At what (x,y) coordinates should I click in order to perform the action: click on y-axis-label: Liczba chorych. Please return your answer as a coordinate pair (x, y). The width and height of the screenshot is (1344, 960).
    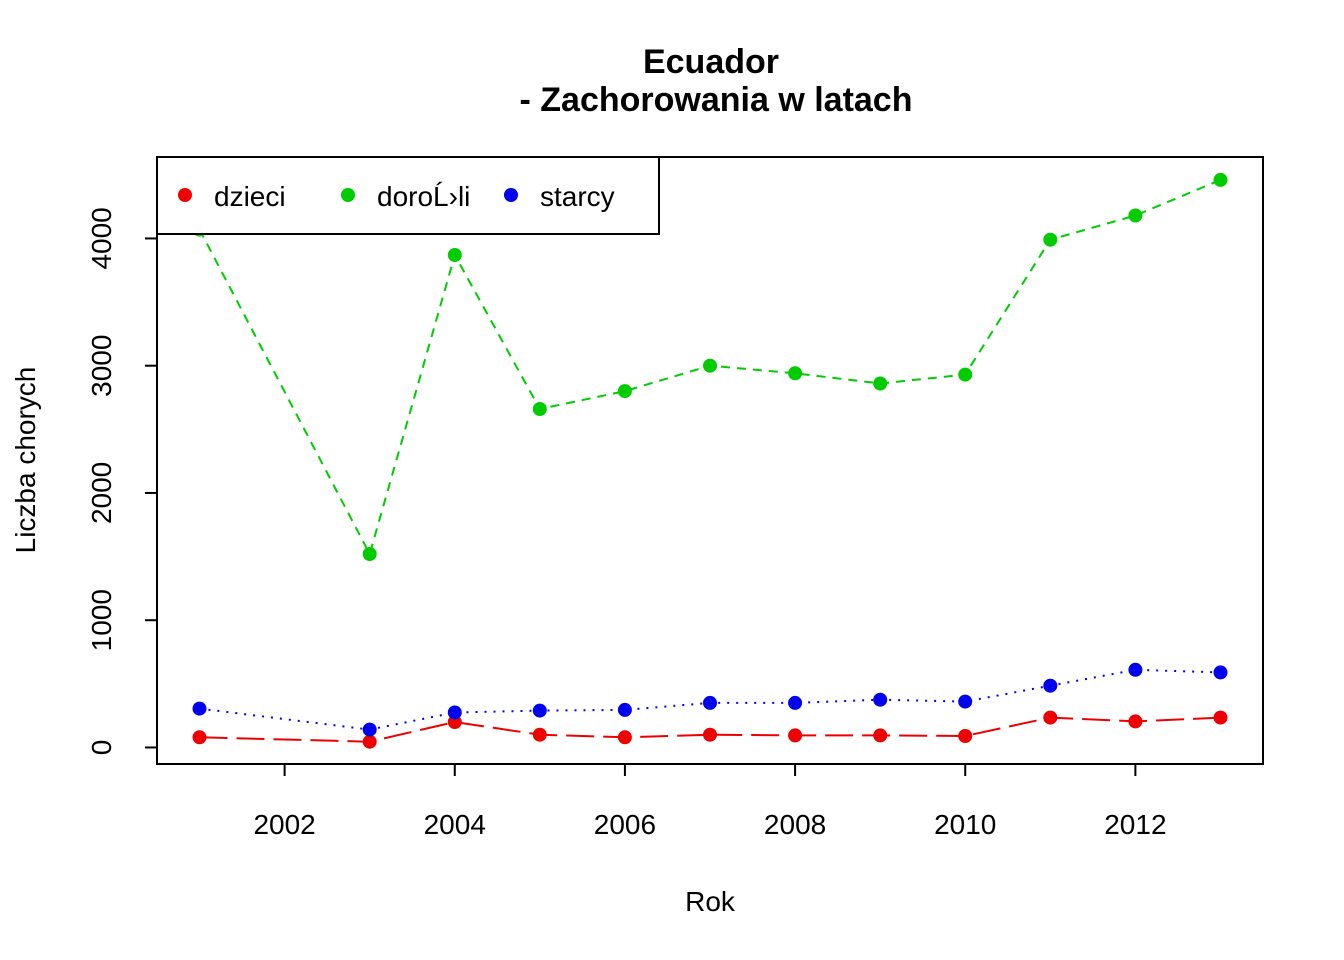
    Looking at the image, I should click on (25, 460).